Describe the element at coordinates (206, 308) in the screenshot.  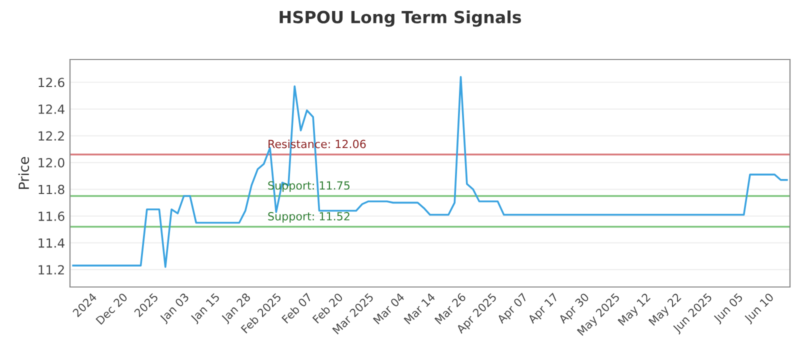
I see `x-tick-label: Jan 15` at that location.